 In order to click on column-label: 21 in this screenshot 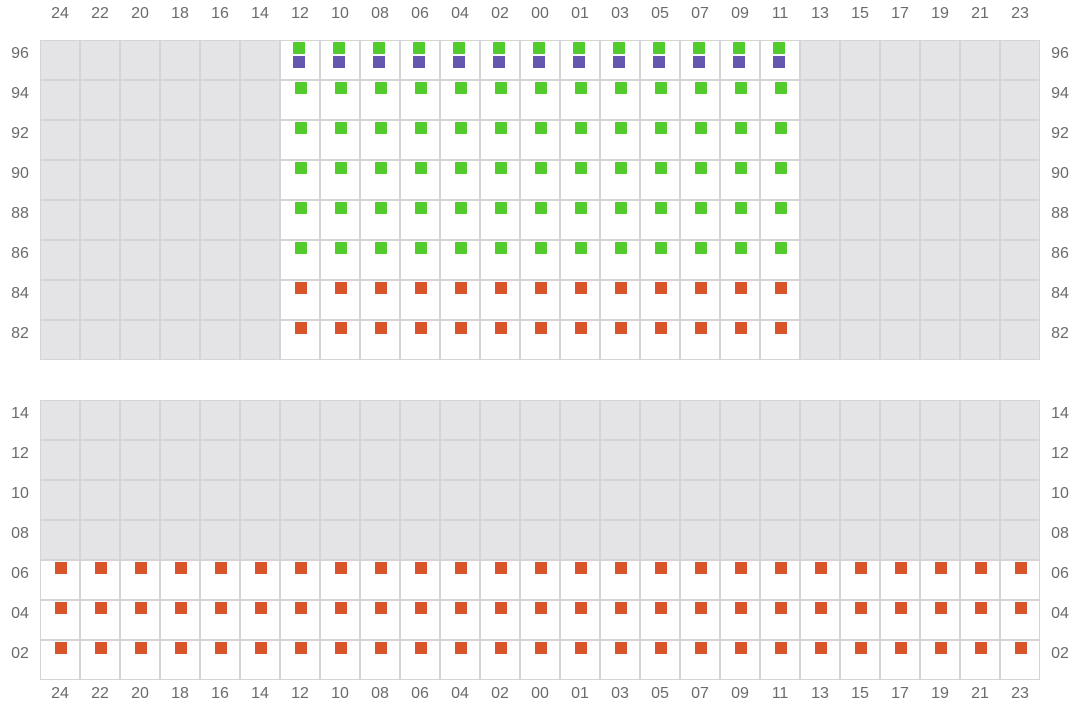, I will do `click(980, 13)`.